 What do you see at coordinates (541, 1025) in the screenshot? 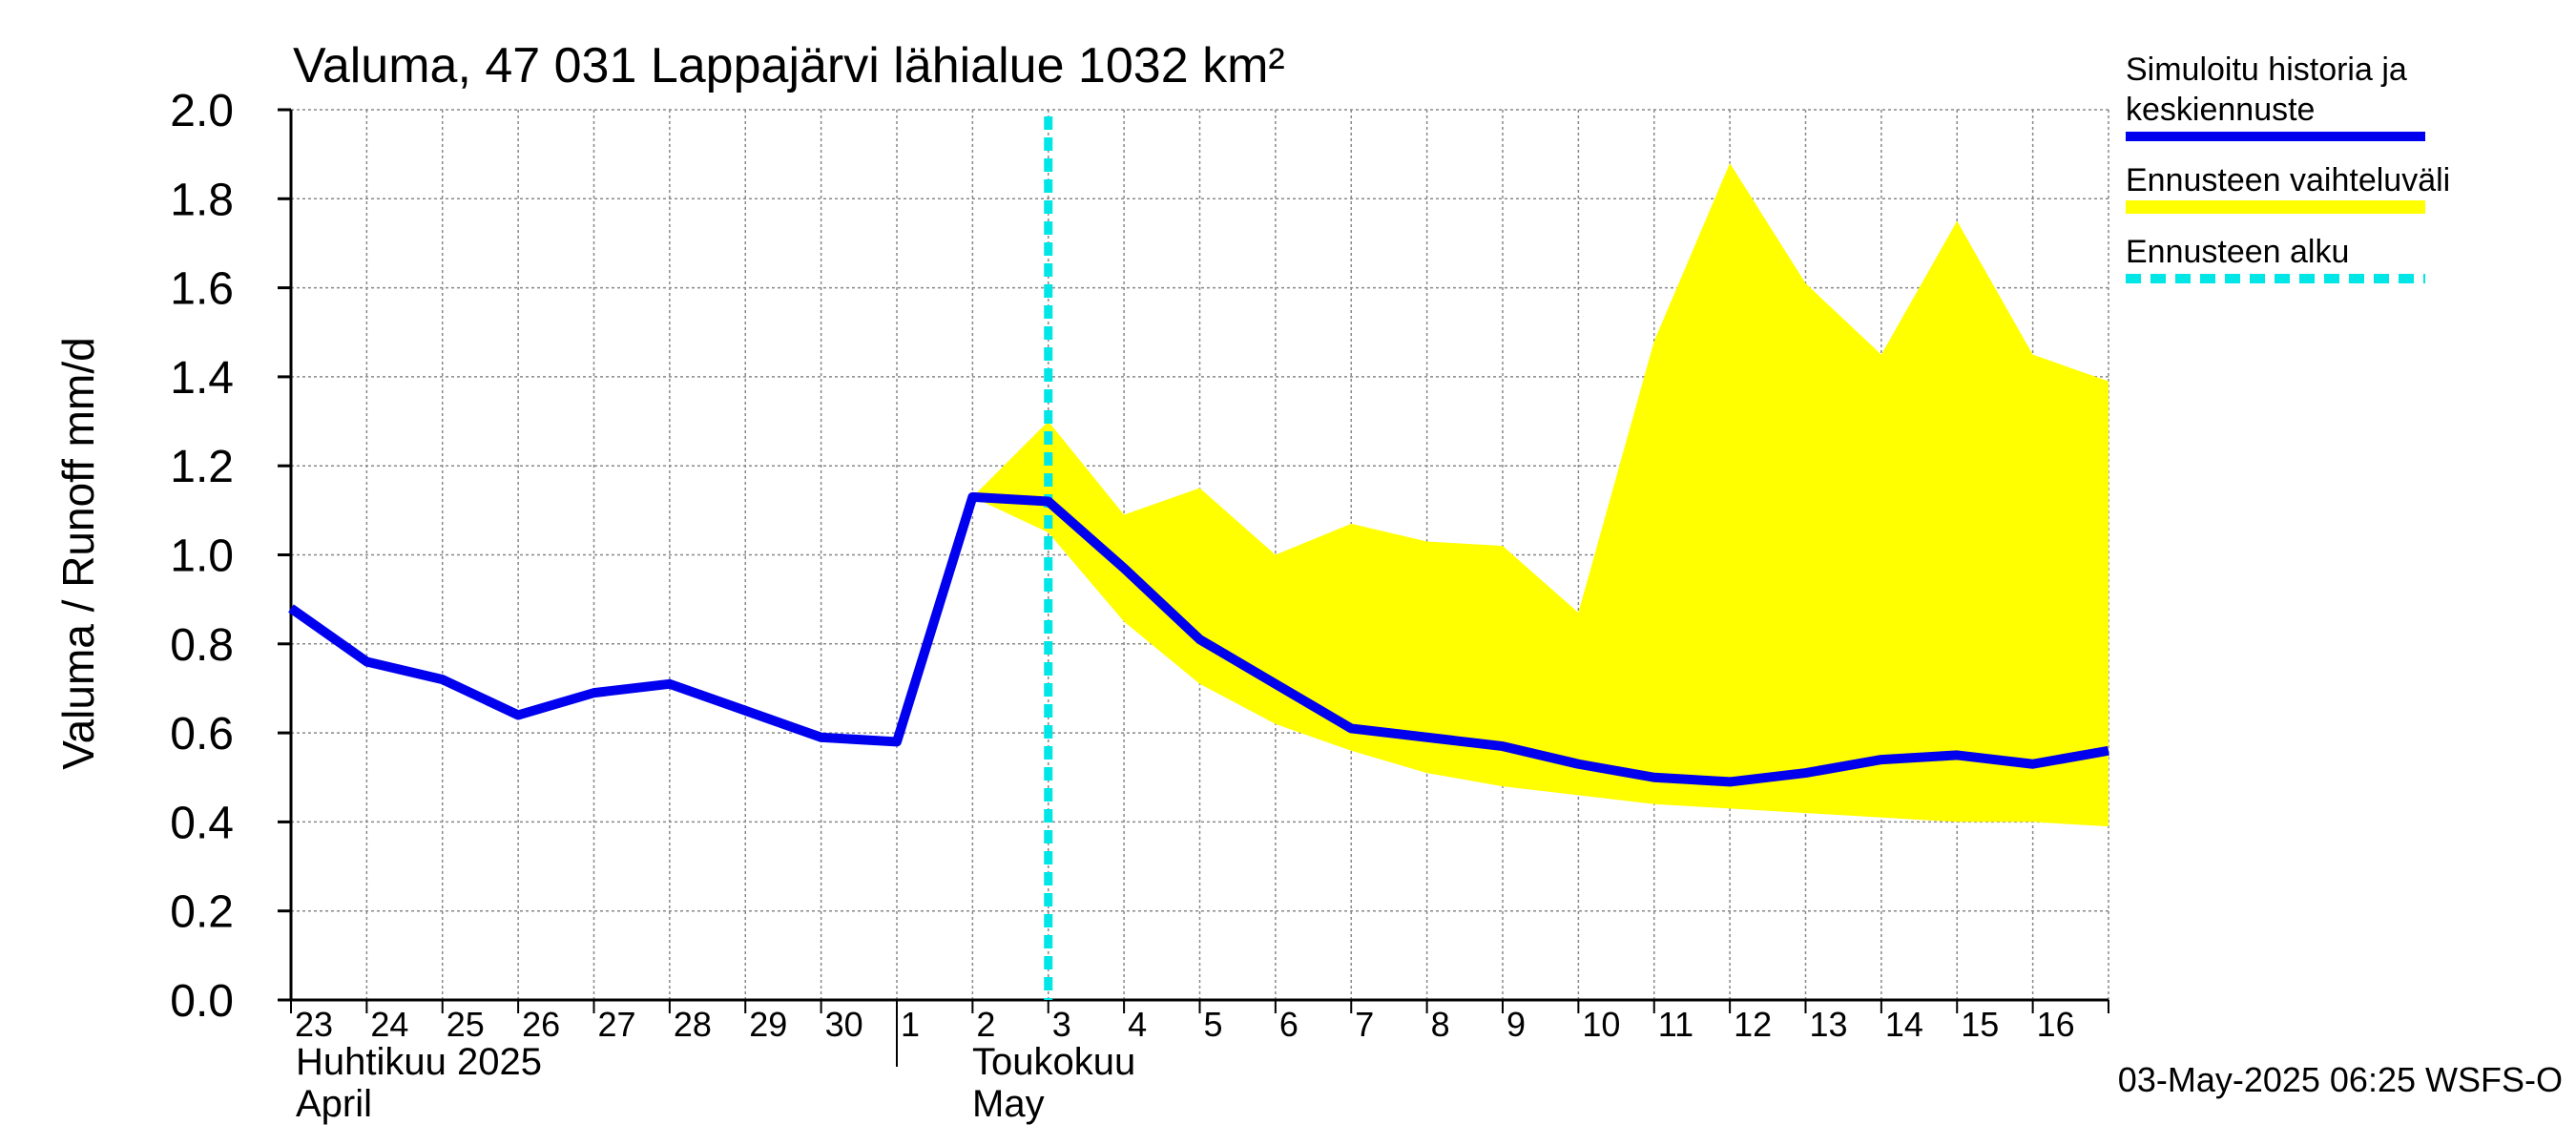
I see `x-tick-label: 26` at bounding box center [541, 1025].